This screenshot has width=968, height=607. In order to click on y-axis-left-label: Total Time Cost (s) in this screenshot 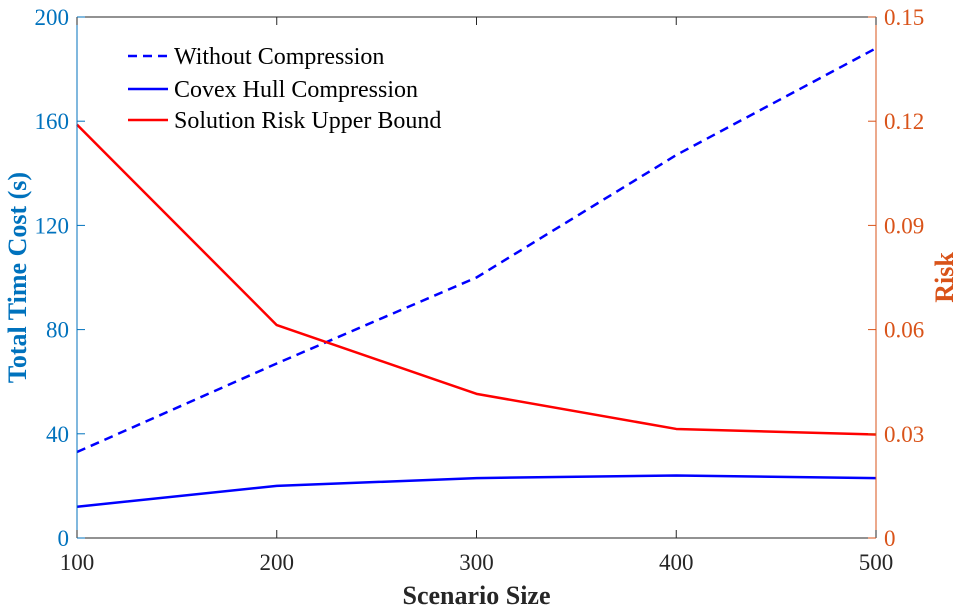, I will do `click(17, 277)`.